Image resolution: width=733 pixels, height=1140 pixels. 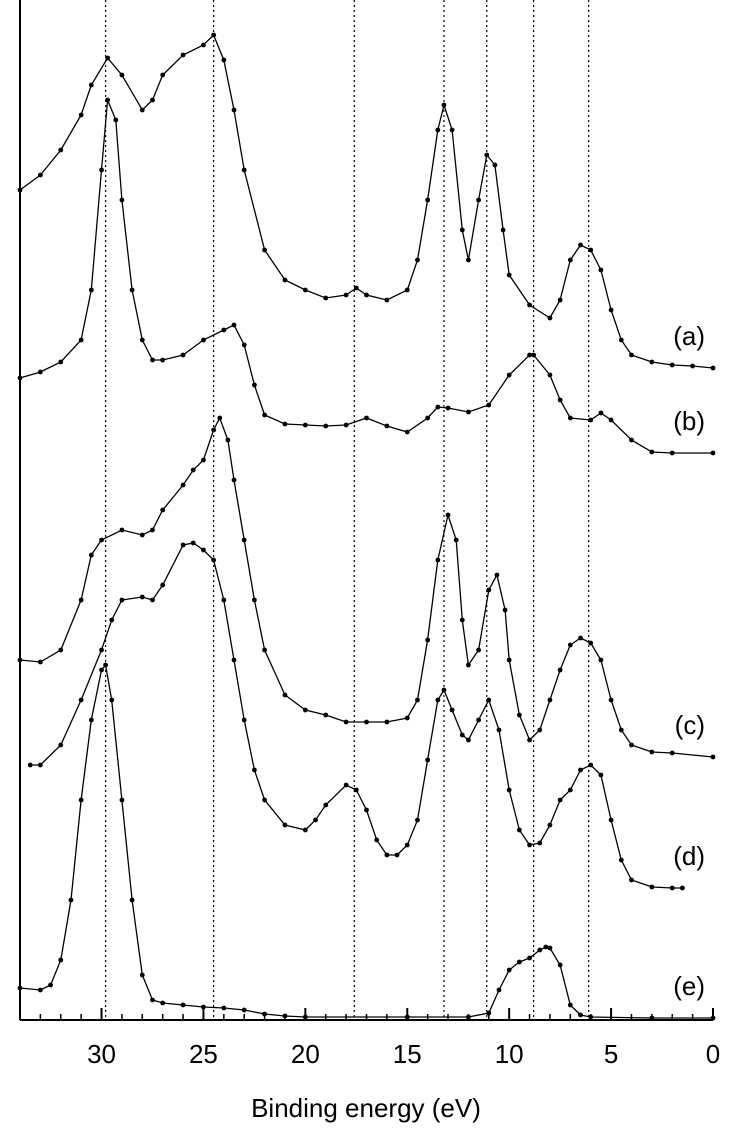 I want to click on series-label: (c), so click(x=690, y=725).